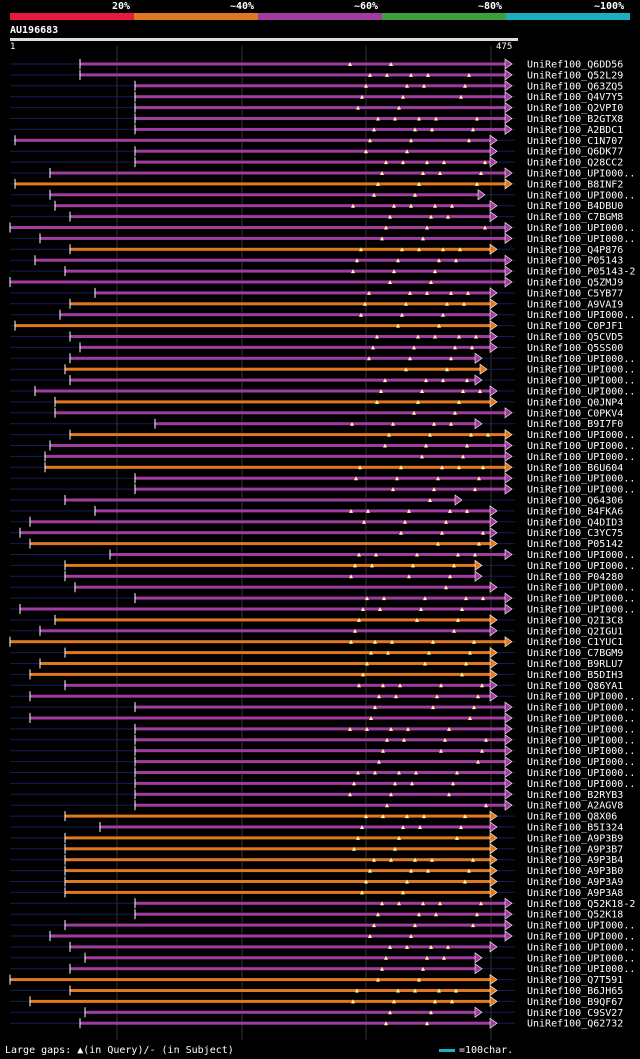  I want to click on hit-row: UniRef100_C7BGM8, so click(316, 217).